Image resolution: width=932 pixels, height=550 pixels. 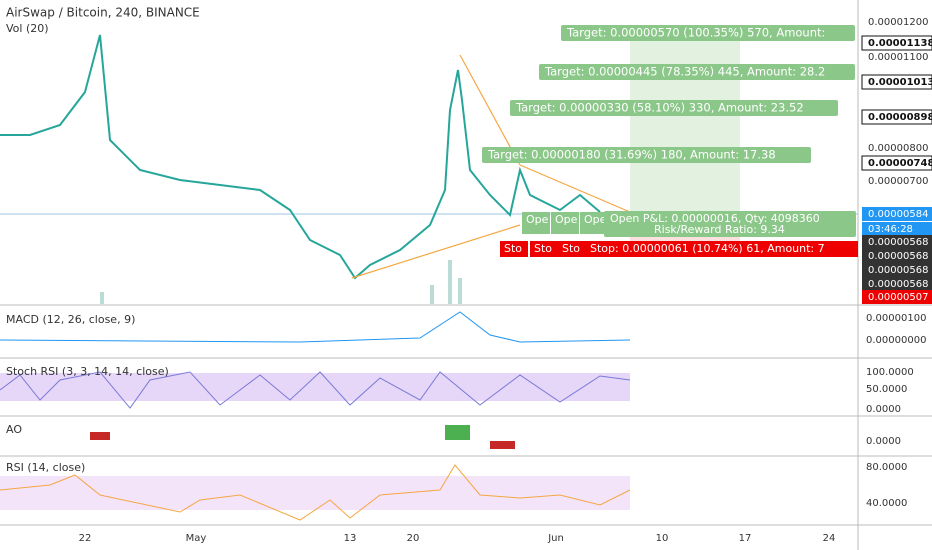 What do you see at coordinates (491, 166) in the screenshot?
I see `trend-lines` at bounding box center [491, 166].